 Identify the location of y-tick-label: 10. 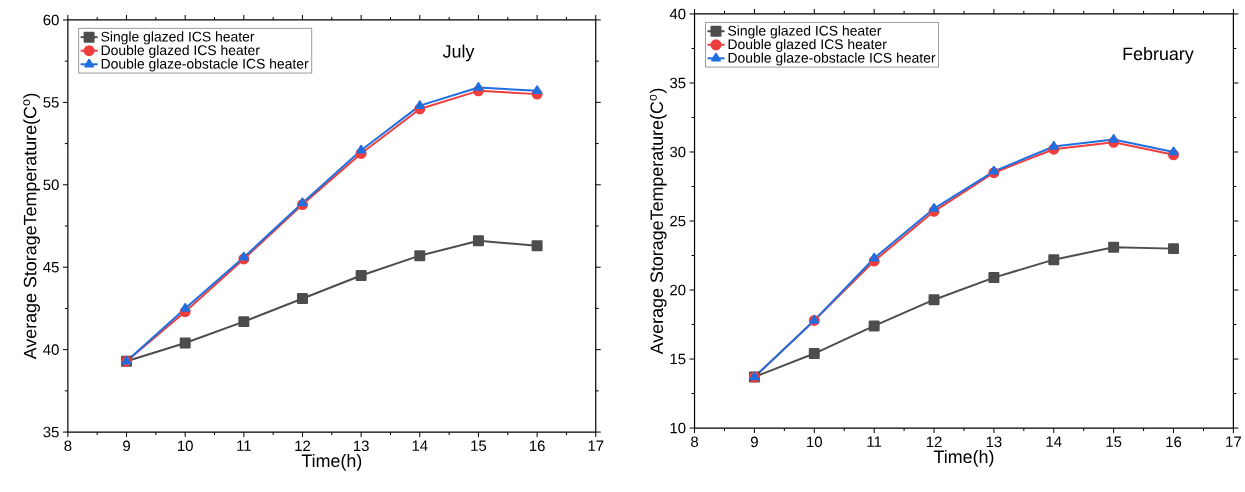
(678, 428).